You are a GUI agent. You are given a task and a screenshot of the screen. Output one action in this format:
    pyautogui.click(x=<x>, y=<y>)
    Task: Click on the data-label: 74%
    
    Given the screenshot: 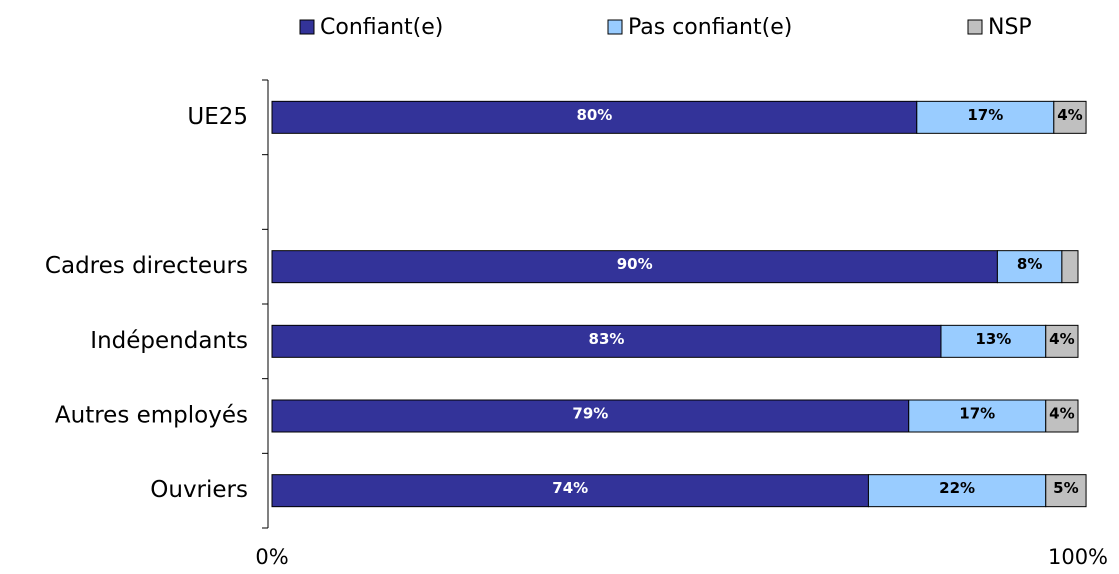 What is the action you would take?
    pyautogui.click(x=570, y=488)
    